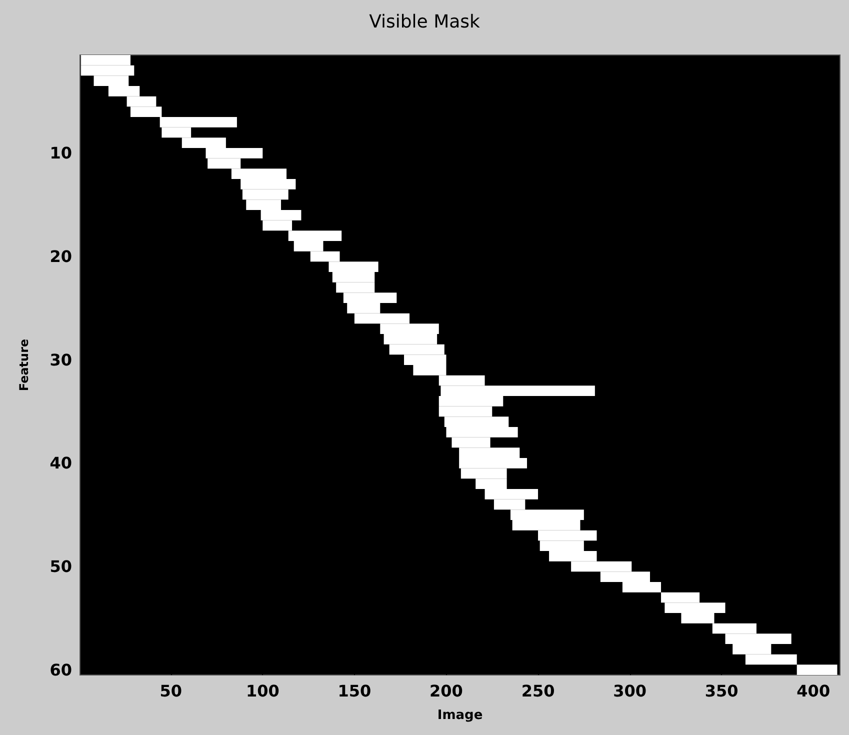 The height and width of the screenshot is (735, 849). What do you see at coordinates (355, 691) in the screenshot?
I see `x-tick-label: 150` at bounding box center [355, 691].